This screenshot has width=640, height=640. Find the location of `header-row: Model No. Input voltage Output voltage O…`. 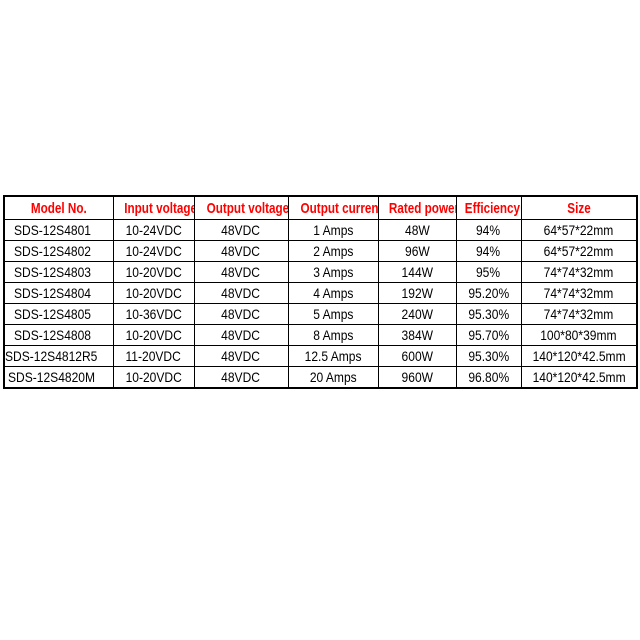

header-row: Model No. Input voltage Output voltage O… is located at coordinates (320, 207).